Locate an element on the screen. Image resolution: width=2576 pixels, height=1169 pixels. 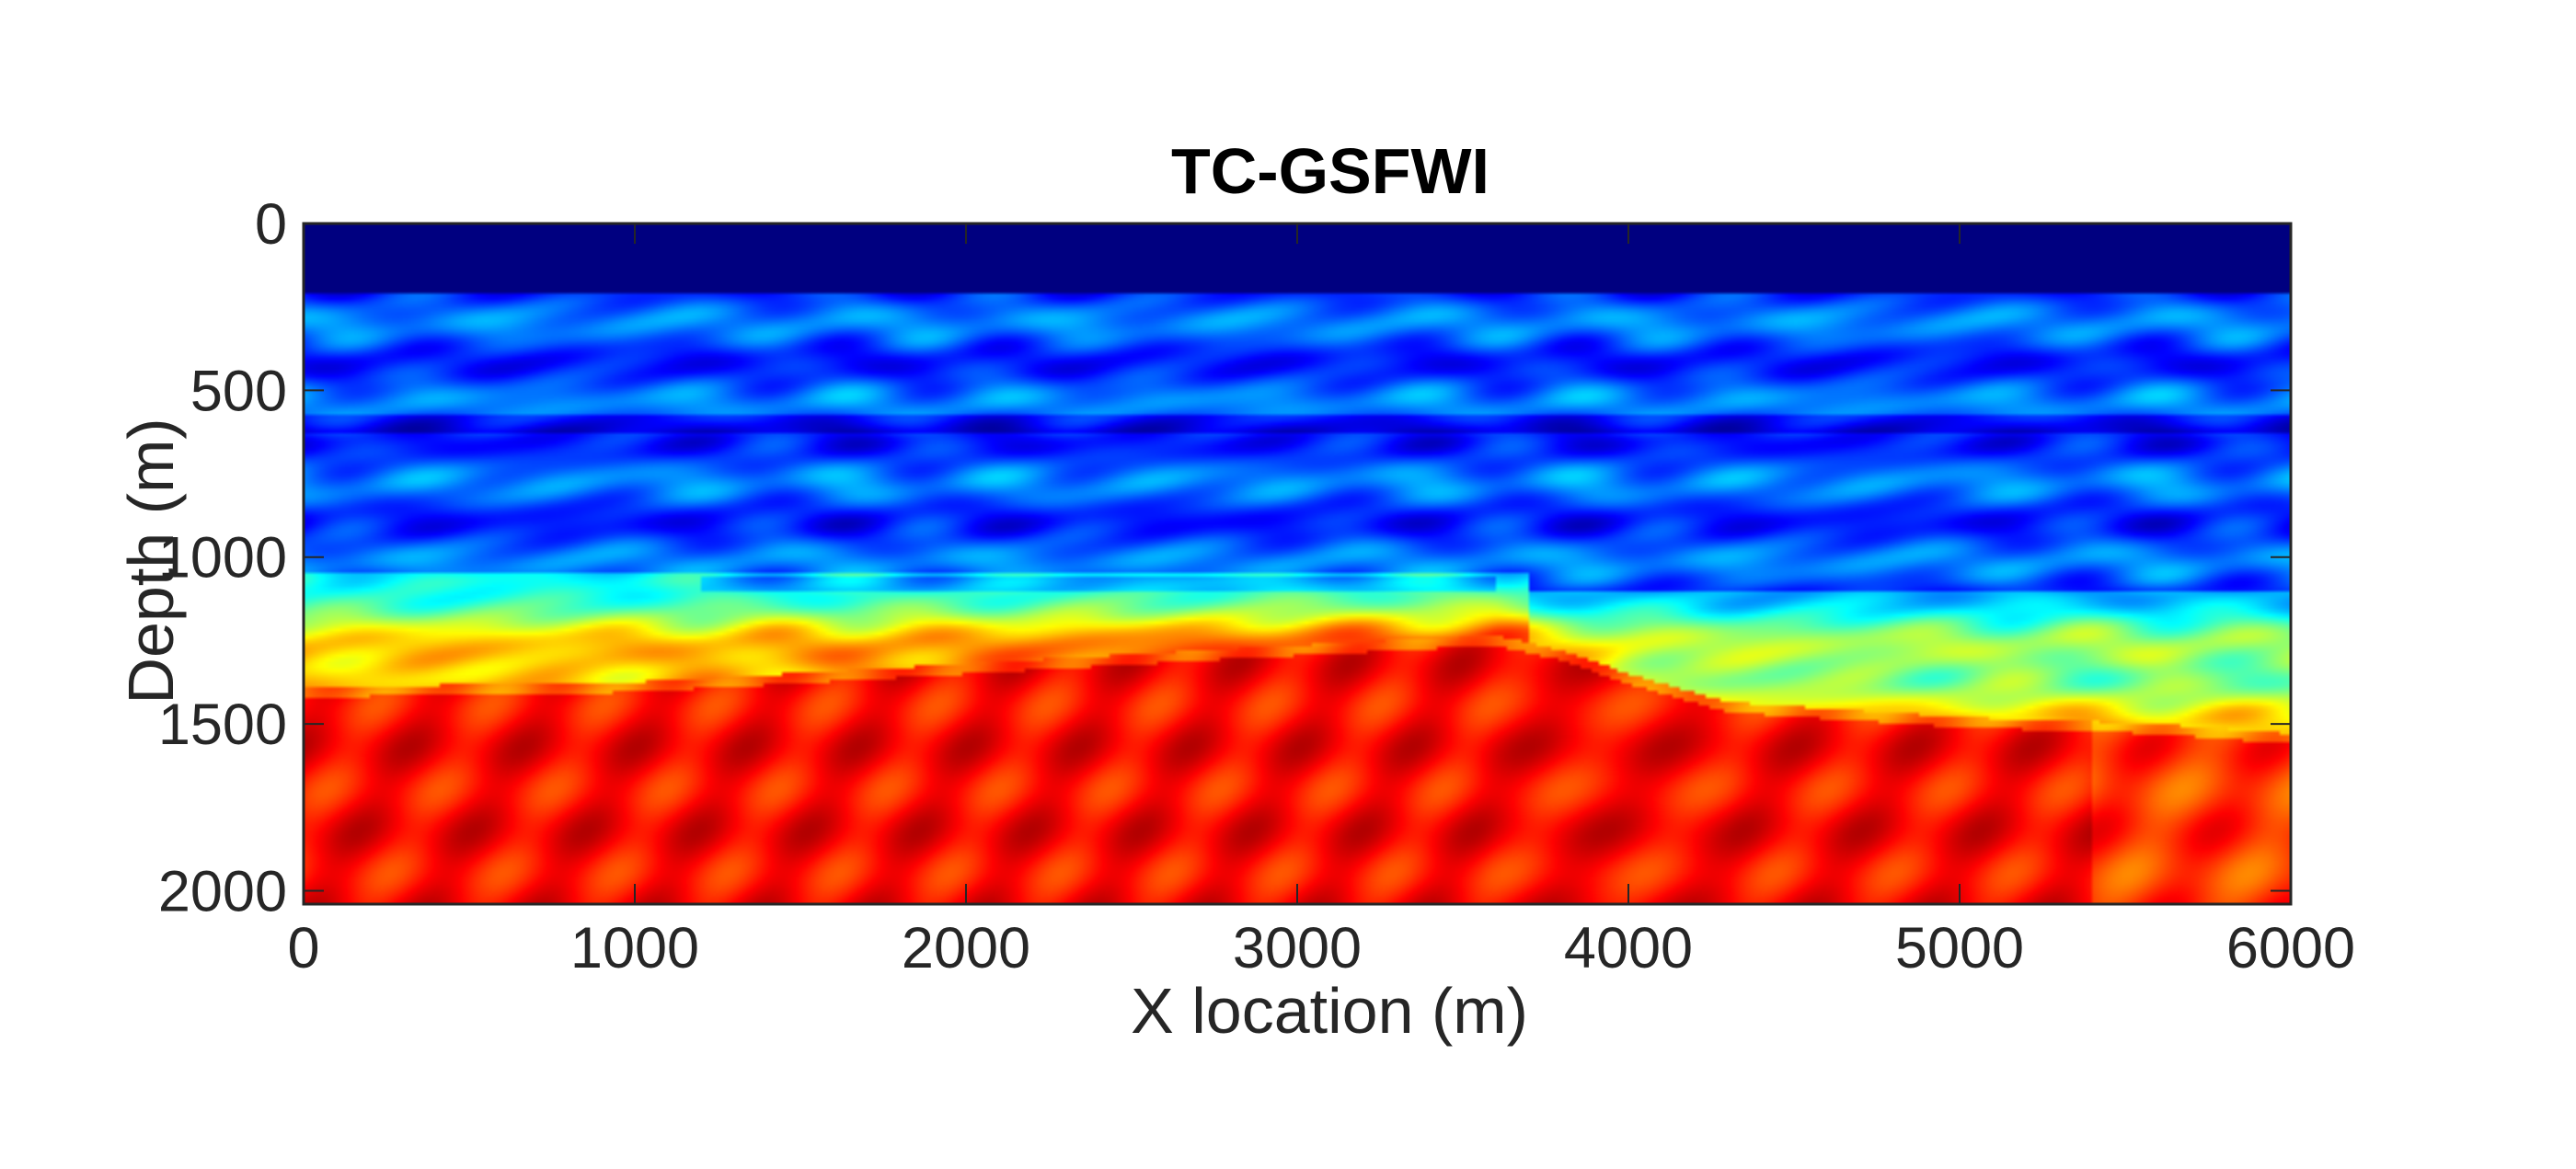
chart-title: TC-GSFWI is located at coordinates (1330, 171).